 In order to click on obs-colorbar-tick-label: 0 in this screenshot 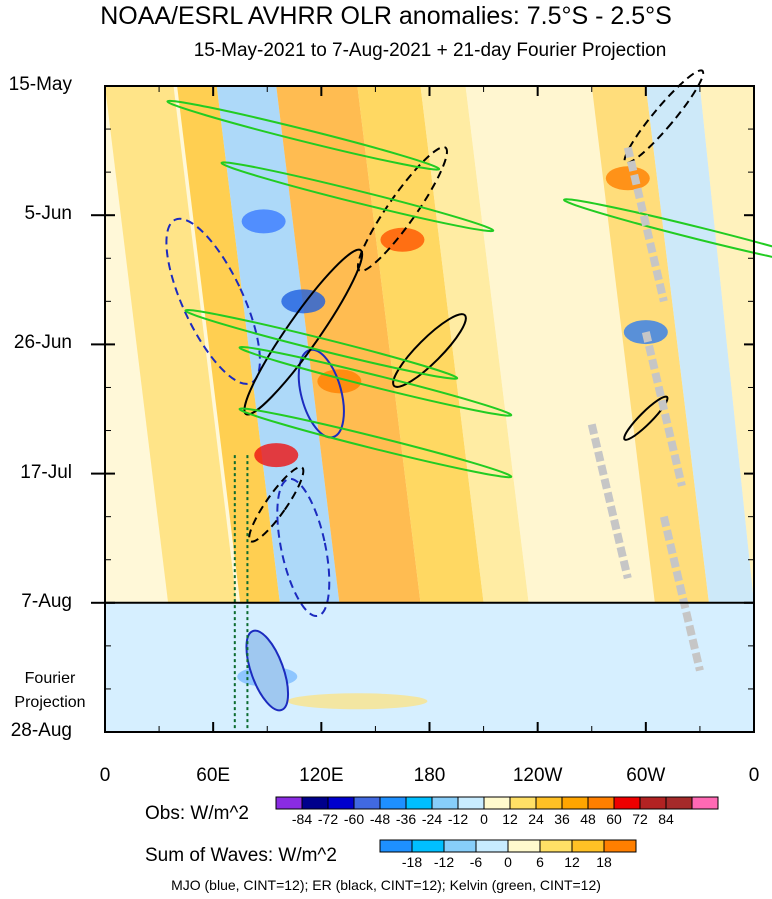, I will do `click(484, 819)`.